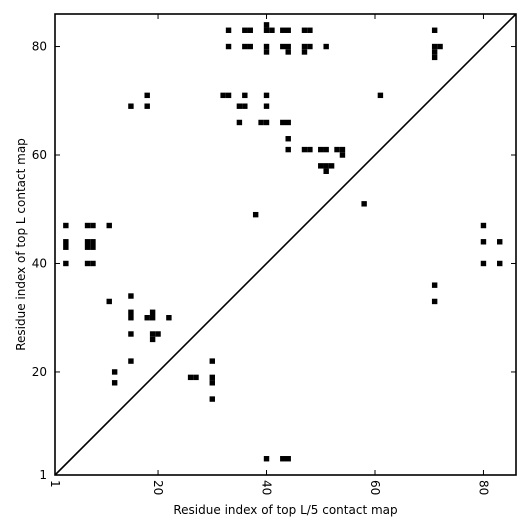 The image size is (531, 531). Describe the element at coordinates (55, 484) in the screenshot. I see `x-tick-label: 1` at that location.